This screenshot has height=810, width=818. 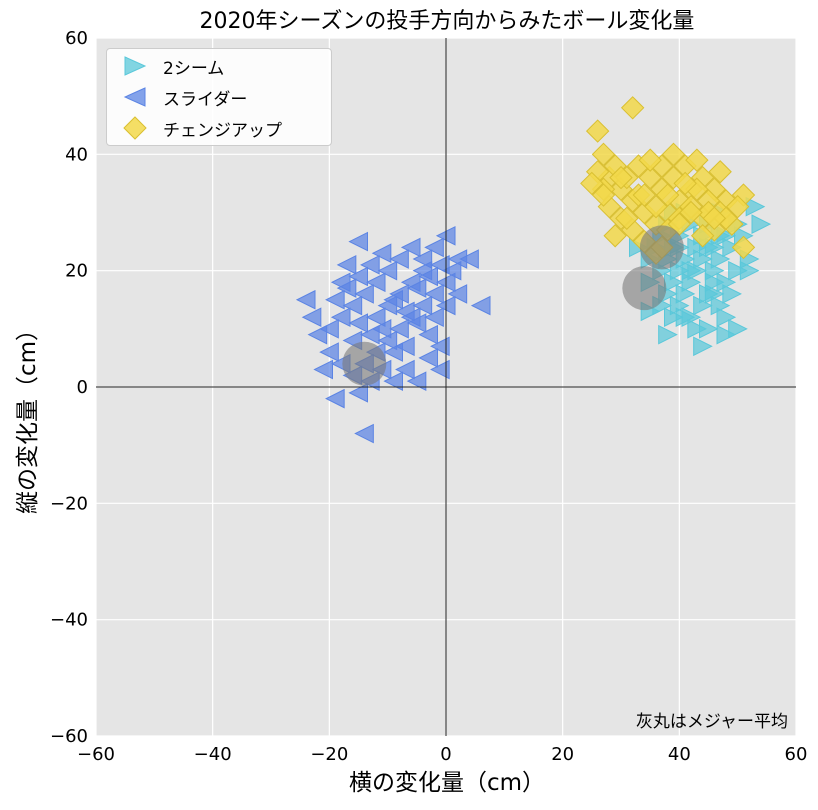 I want to click on legend-item-slider: スライダー, so click(x=177, y=97).